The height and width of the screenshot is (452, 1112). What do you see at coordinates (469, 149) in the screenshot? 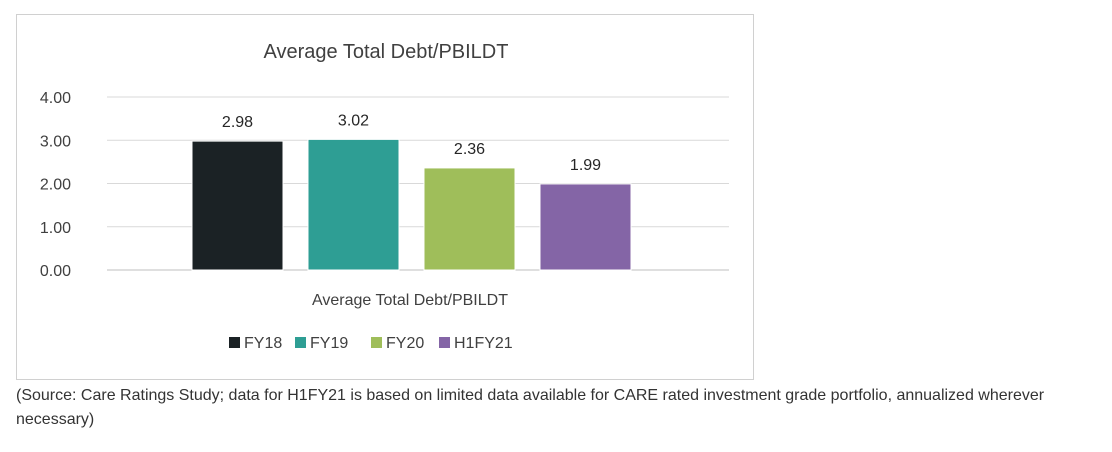
I see `data-label-fy20: 2.36` at bounding box center [469, 149].